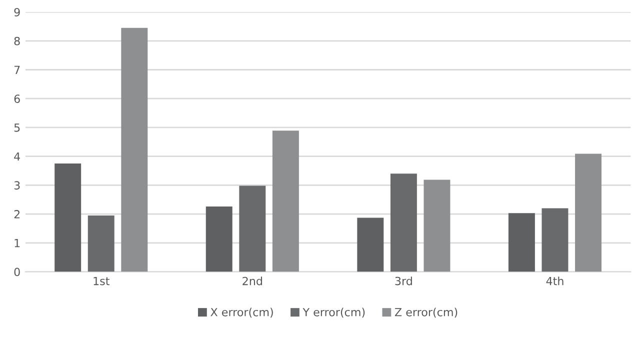 This screenshot has width=637, height=344. What do you see at coordinates (555, 281) in the screenshot?
I see `x-tick-label: 4th` at bounding box center [555, 281].